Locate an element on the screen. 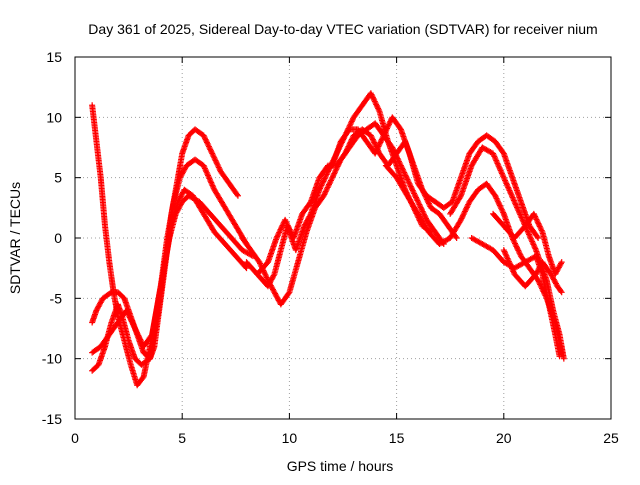 The image size is (640, 485). y-tick-label: 0 is located at coordinates (58, 238).